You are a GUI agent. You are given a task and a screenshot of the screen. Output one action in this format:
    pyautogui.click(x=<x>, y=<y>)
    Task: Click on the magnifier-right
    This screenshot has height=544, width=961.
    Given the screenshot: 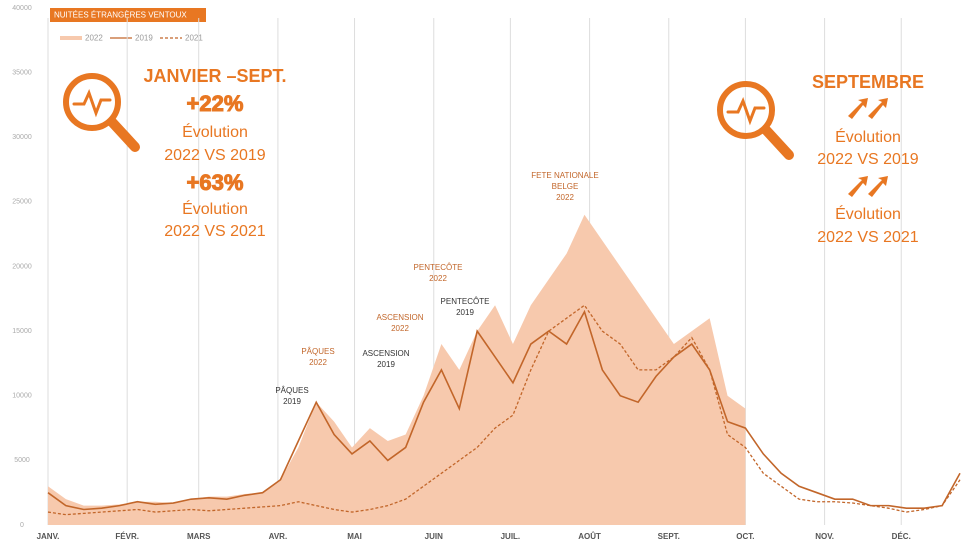 What is the action you would take?
    pyautogui.click(x=755, y=120)
    